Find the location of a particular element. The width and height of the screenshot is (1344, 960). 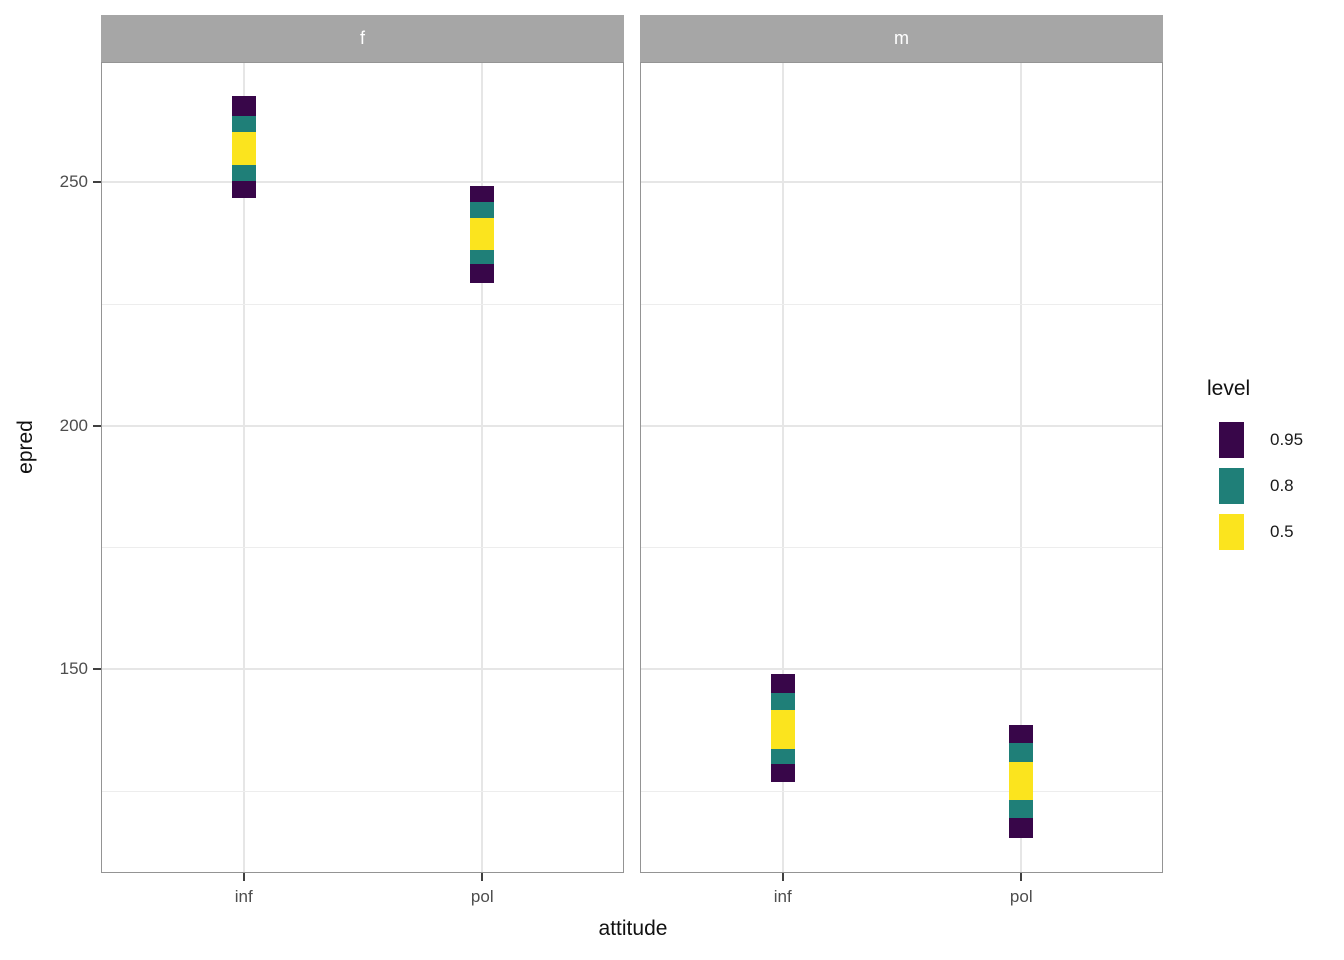

legend-label: 0.95 is located at coordinates (1287, 439).